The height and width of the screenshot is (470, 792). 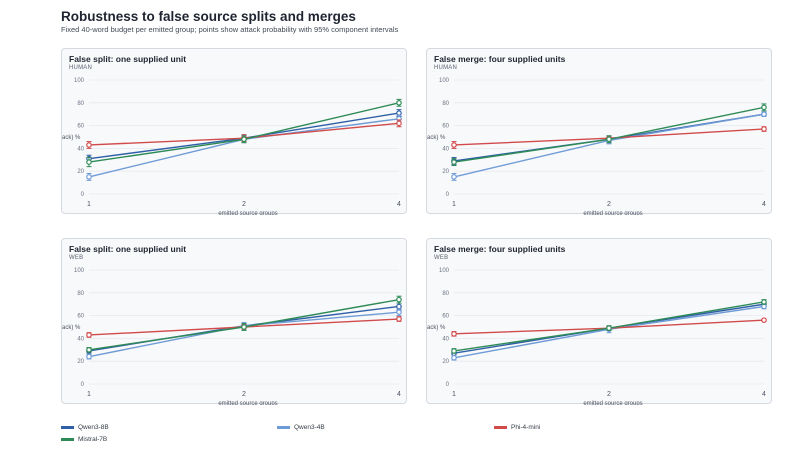 I want to click on legend-label: Phi-4-mini, so click(x=526, y=427).